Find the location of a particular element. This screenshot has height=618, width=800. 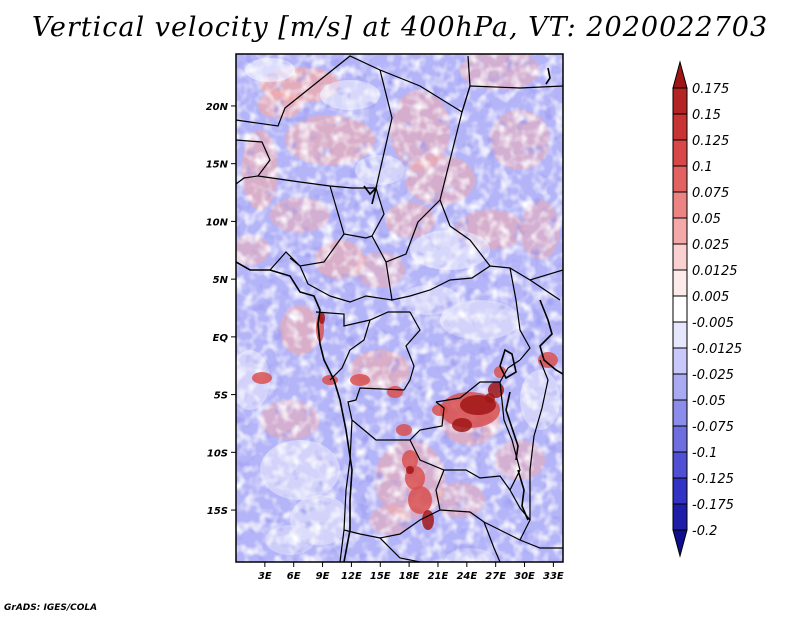

lon-tick-label: 6E is located at coordinates (294, 576).